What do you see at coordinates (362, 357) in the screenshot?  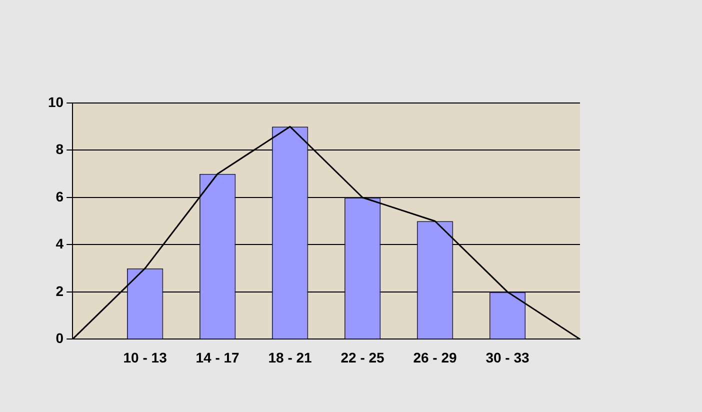 I see `x-tick-label: 22 - 25` at bounding box center [362, 357].